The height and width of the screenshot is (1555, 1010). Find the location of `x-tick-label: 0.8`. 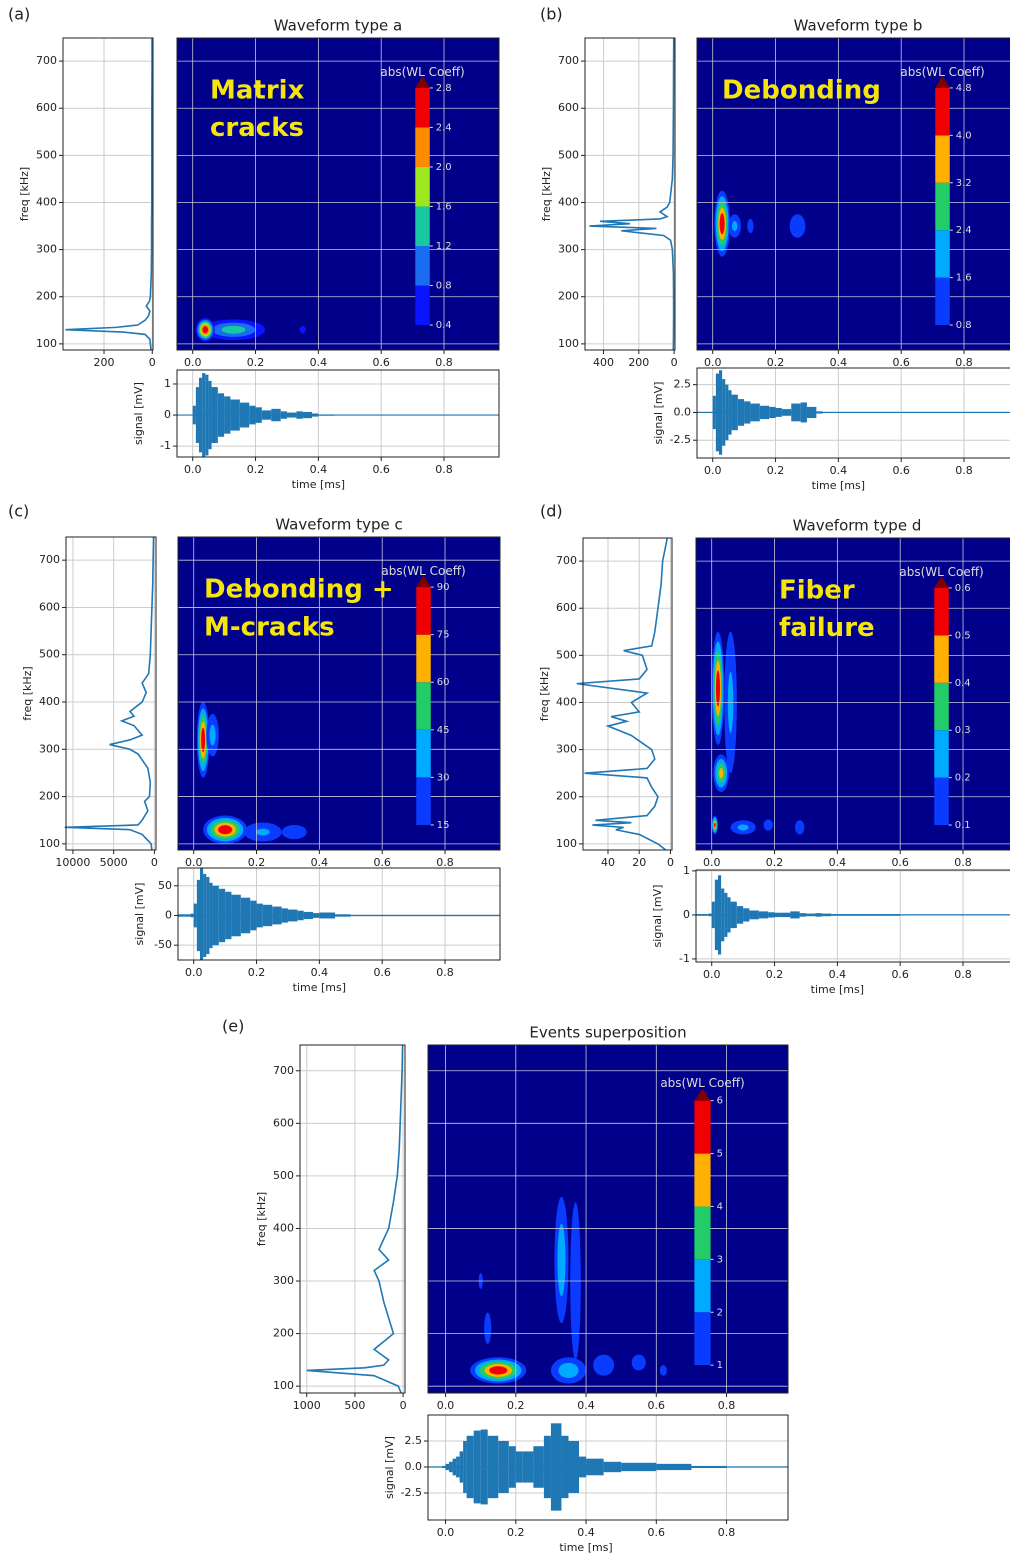

x-tick-label: 0.8 is located at coordinates (444, 469).